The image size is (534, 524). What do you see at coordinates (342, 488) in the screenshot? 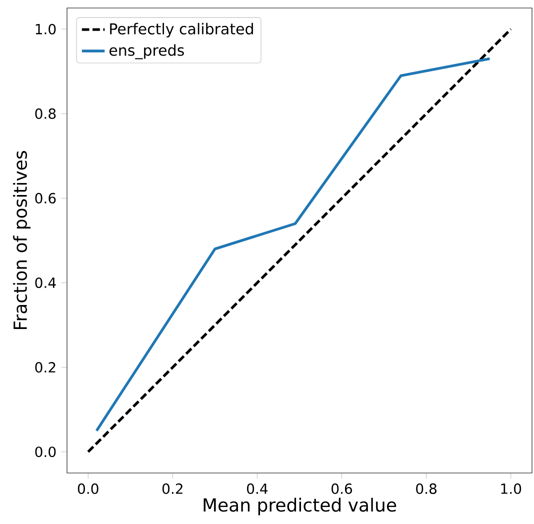
I see `x-tick-label: 0.6` at bounding box center [342, 488].